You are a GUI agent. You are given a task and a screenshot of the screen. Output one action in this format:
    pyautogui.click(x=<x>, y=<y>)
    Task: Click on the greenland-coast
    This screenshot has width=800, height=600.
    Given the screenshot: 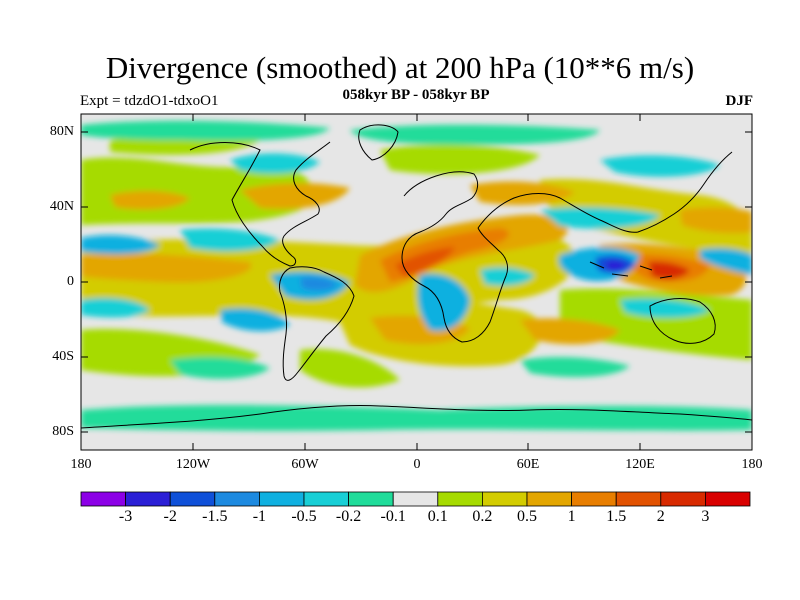 What is the action you would take?
    pyautogui.click(x=378, y=142)
    